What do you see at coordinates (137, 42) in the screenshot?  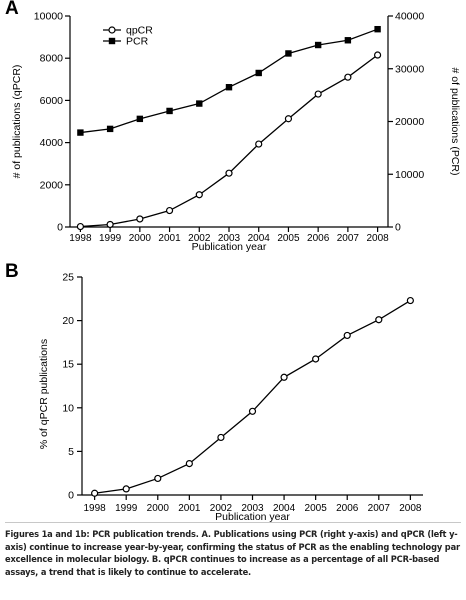 I see `legend-label-pcr: PCR` at bounding box center [137, 42].